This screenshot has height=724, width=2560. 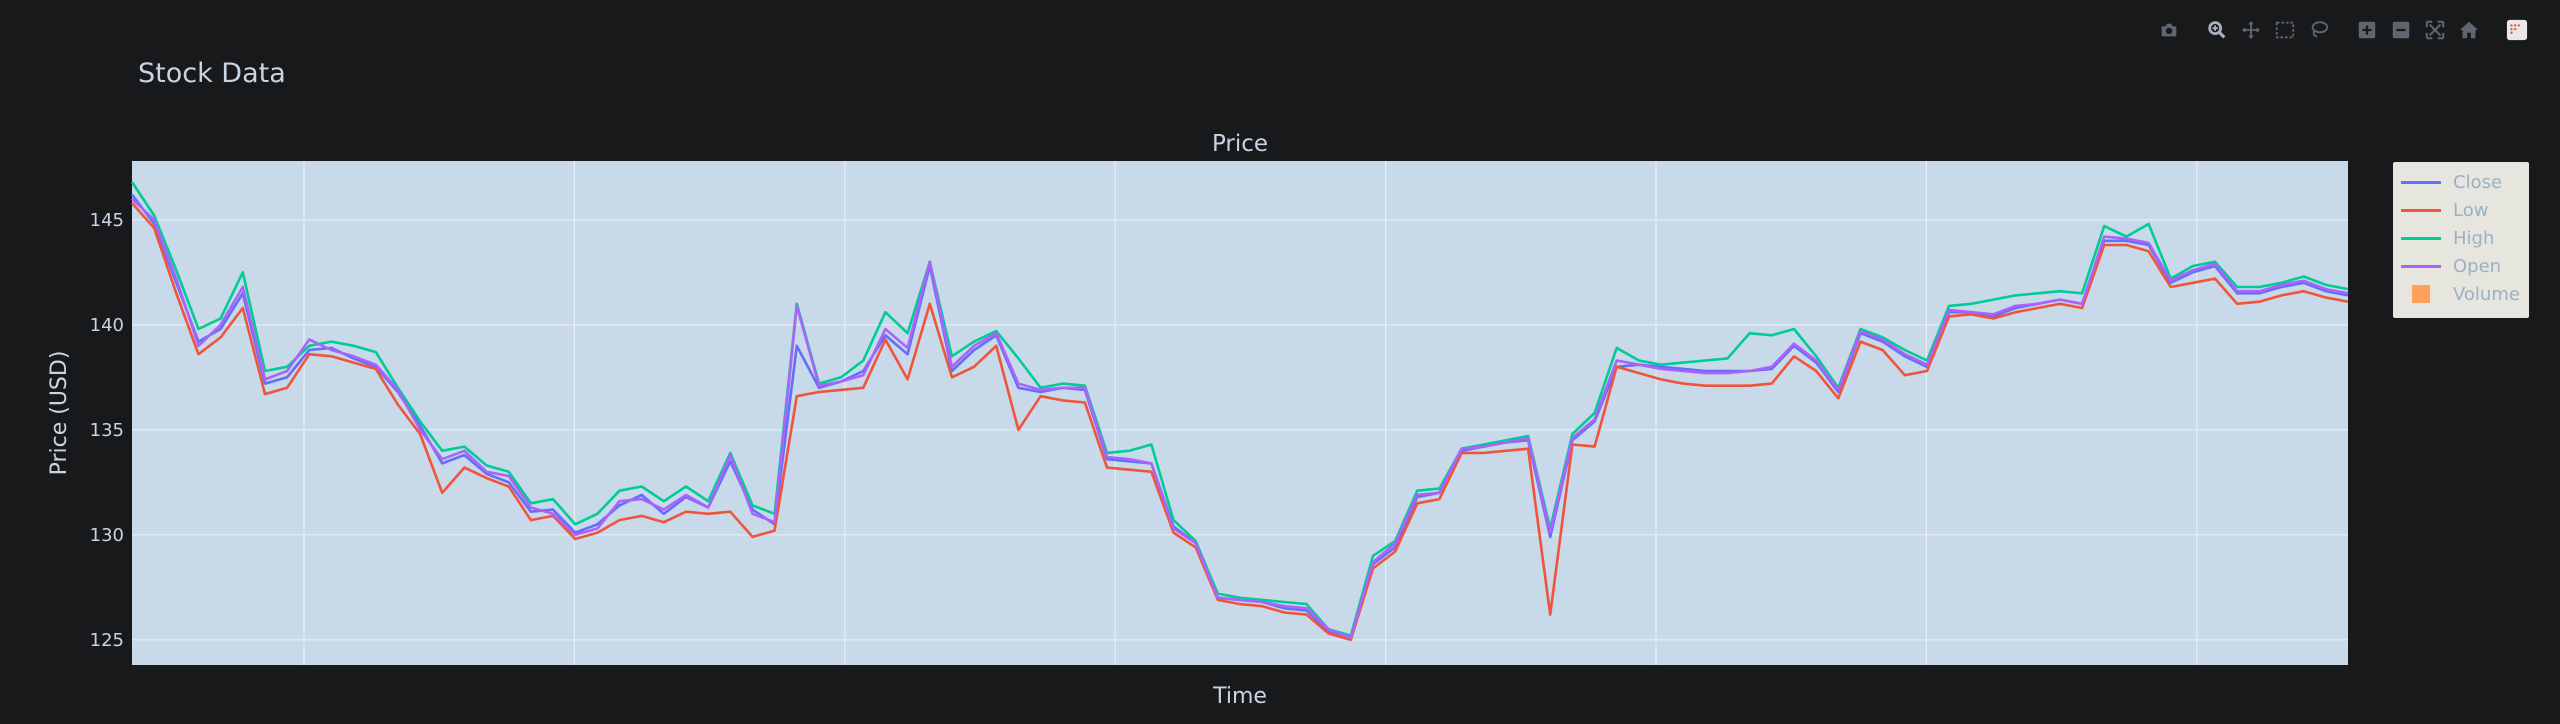 I want to click on legend-item-low: Low, so click(x=2444, y=210).